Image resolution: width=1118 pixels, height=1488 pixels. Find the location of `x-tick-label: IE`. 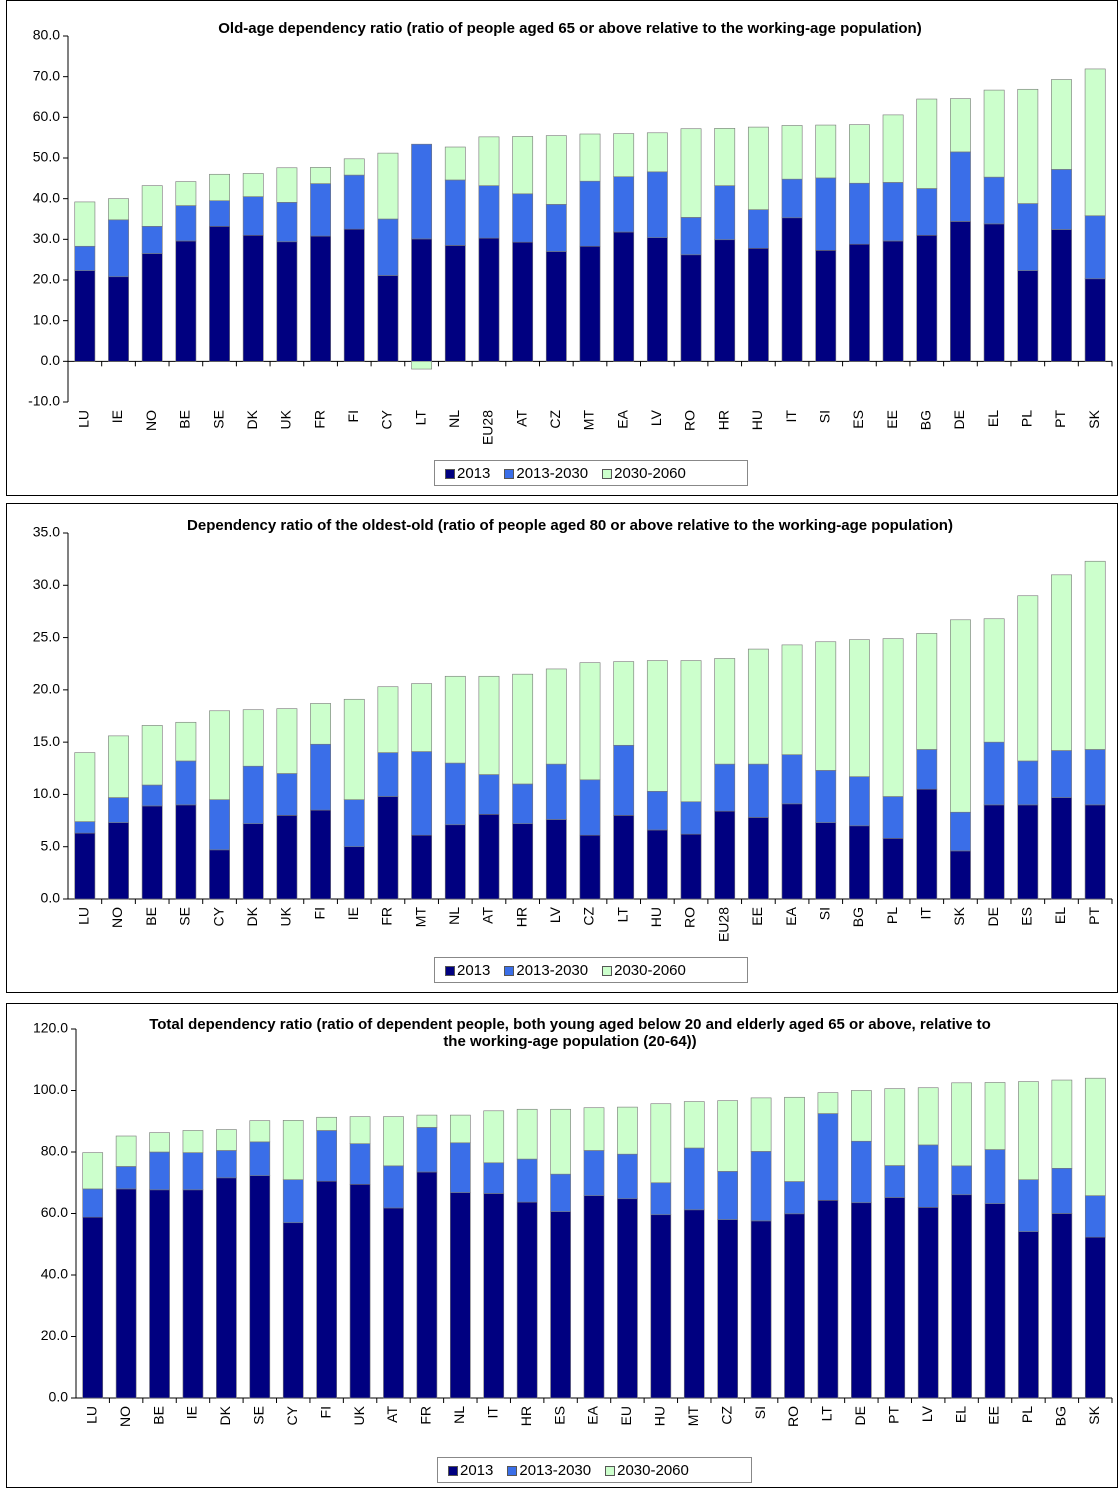

x-tick-label: IE is located at coordinates (117, 416).